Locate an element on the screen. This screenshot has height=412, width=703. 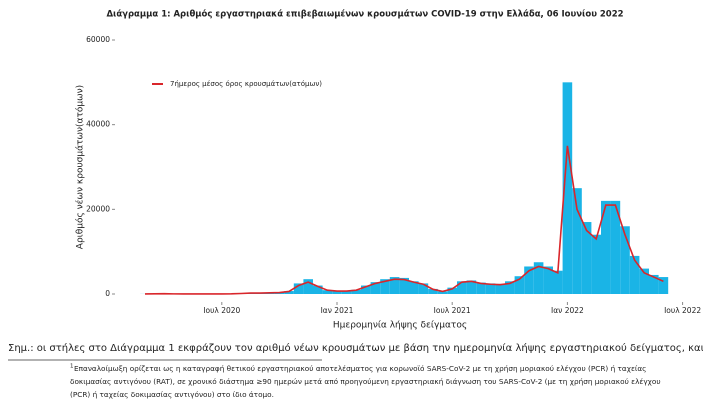
y-tick-label: 40000 is located at coordinates (98, 124).